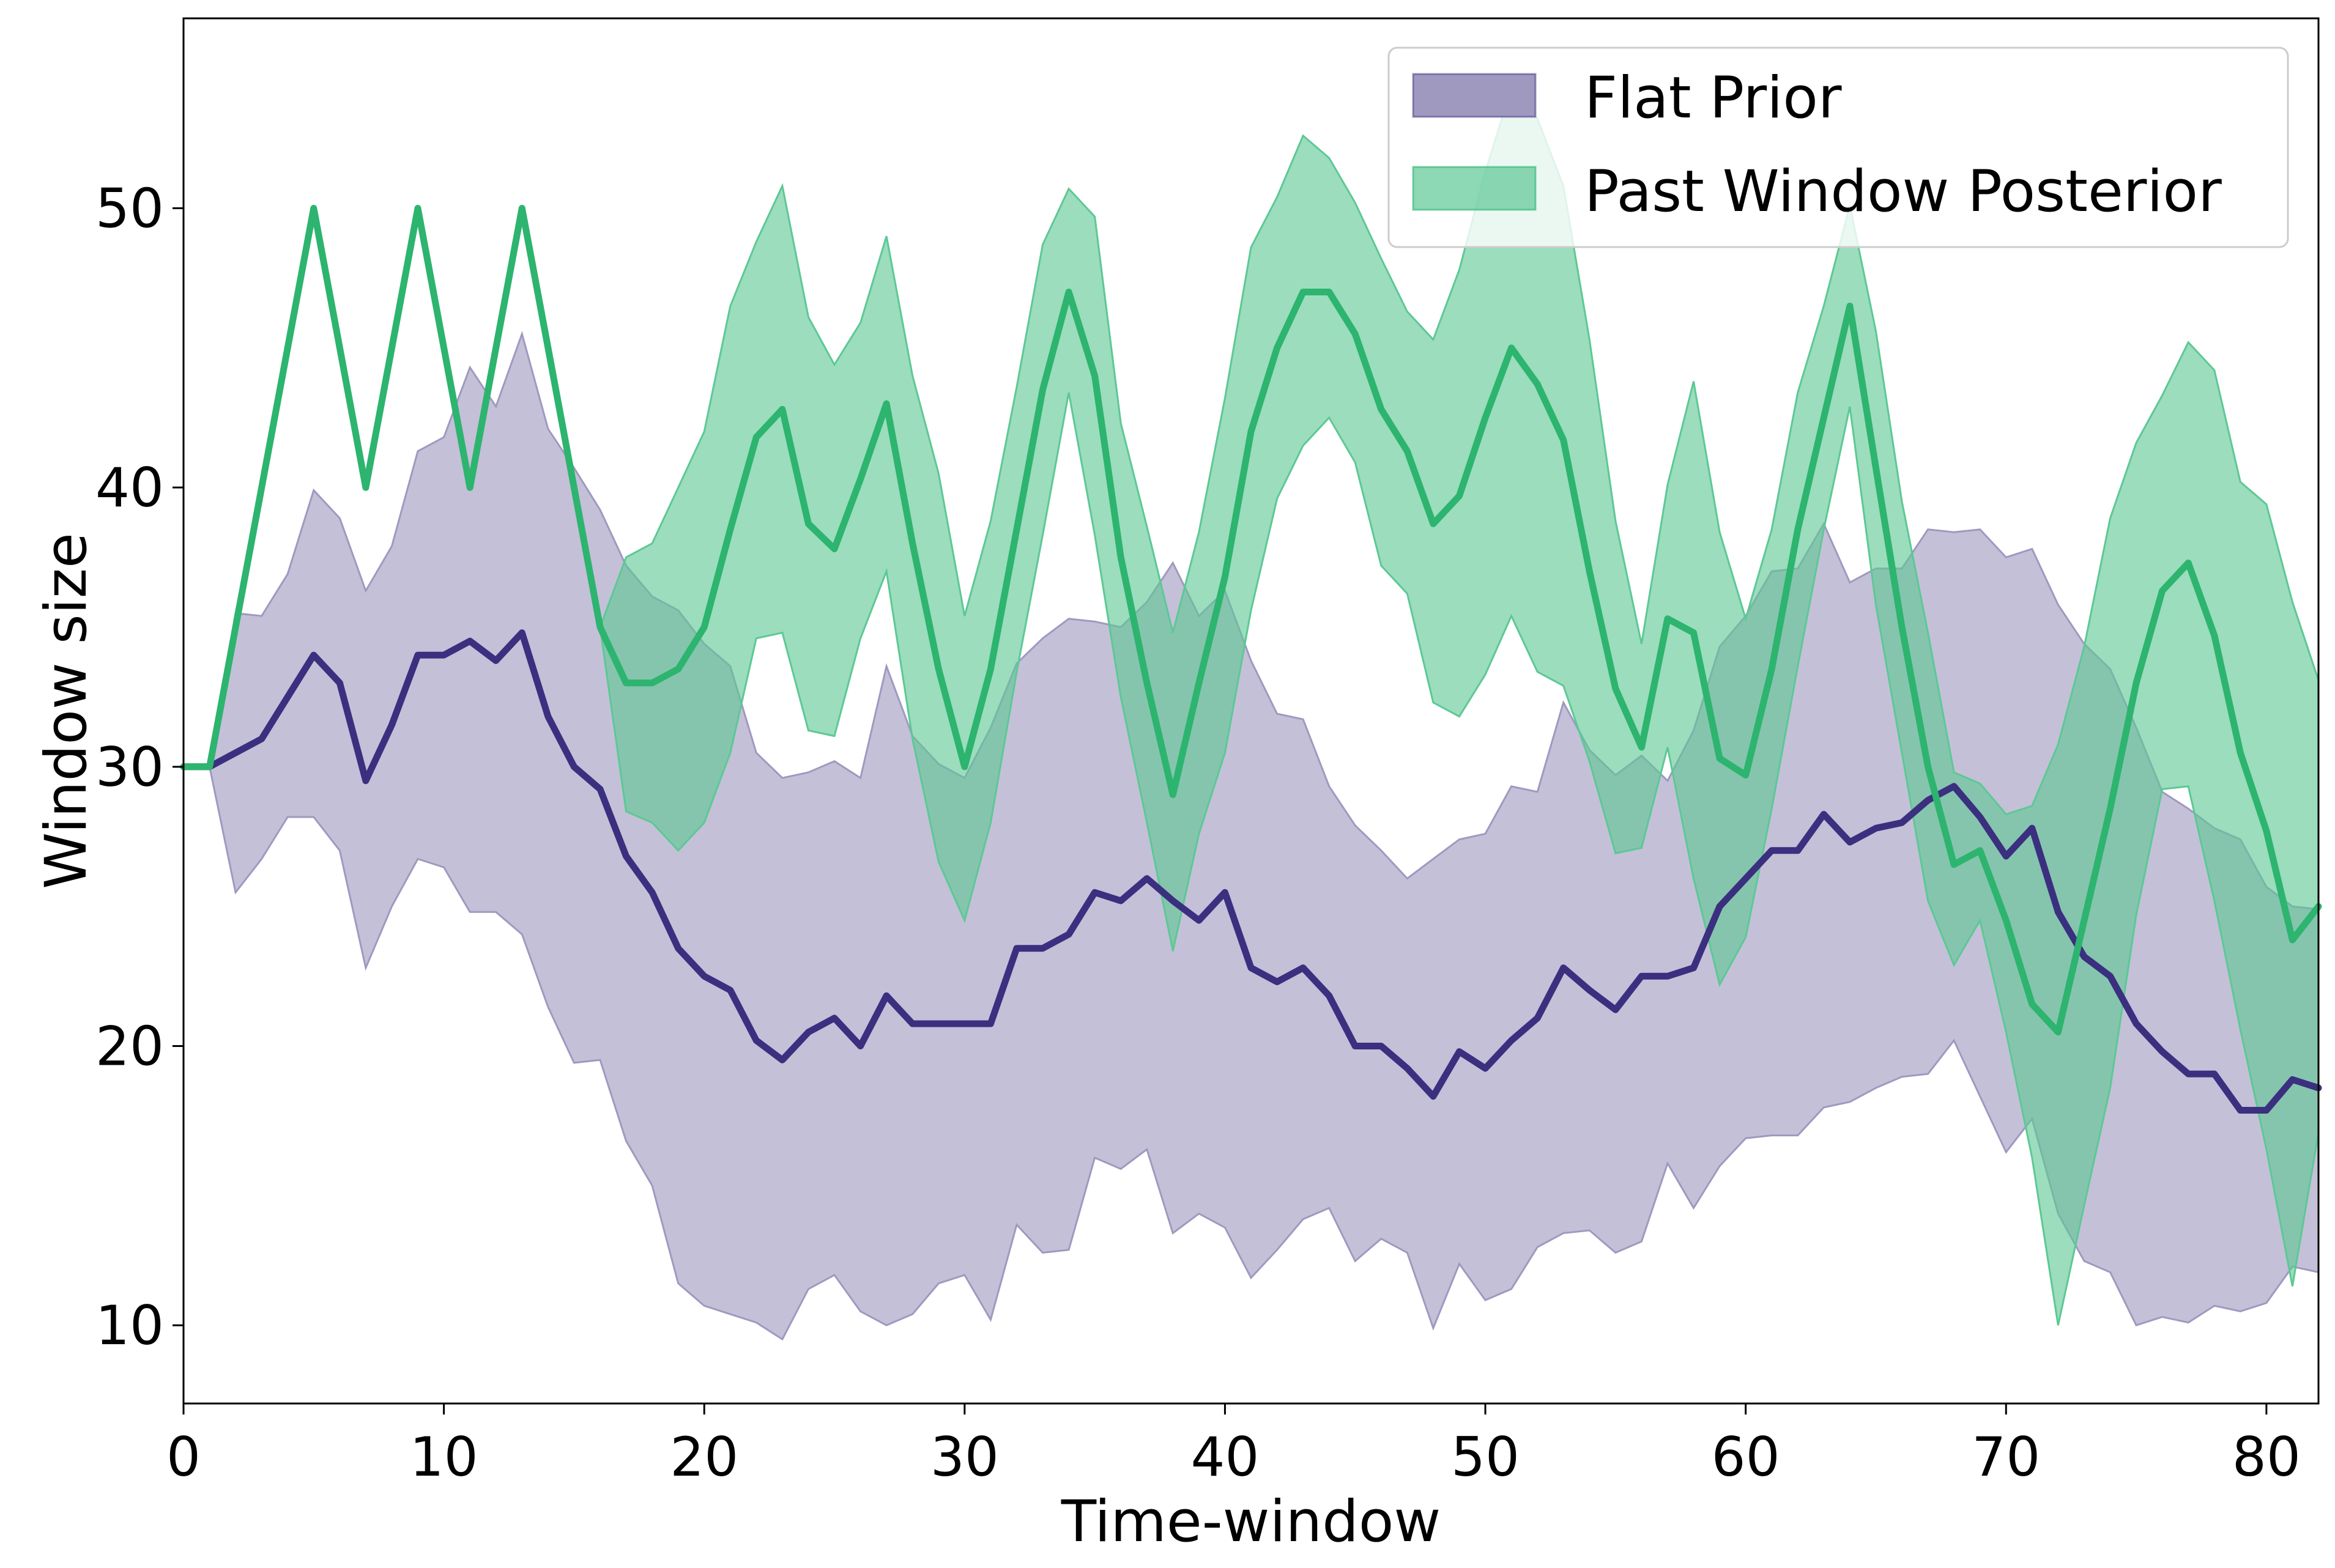  Describe the element at coordinates (1713, 98) in the screenshot. I see `legend-label-flat-prior: Flat Prior` at that location.